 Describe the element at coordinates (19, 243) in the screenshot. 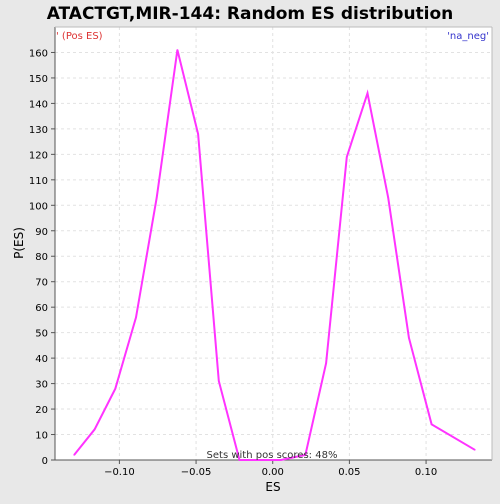

I see `y-axis-label: P(ES)` at that location.